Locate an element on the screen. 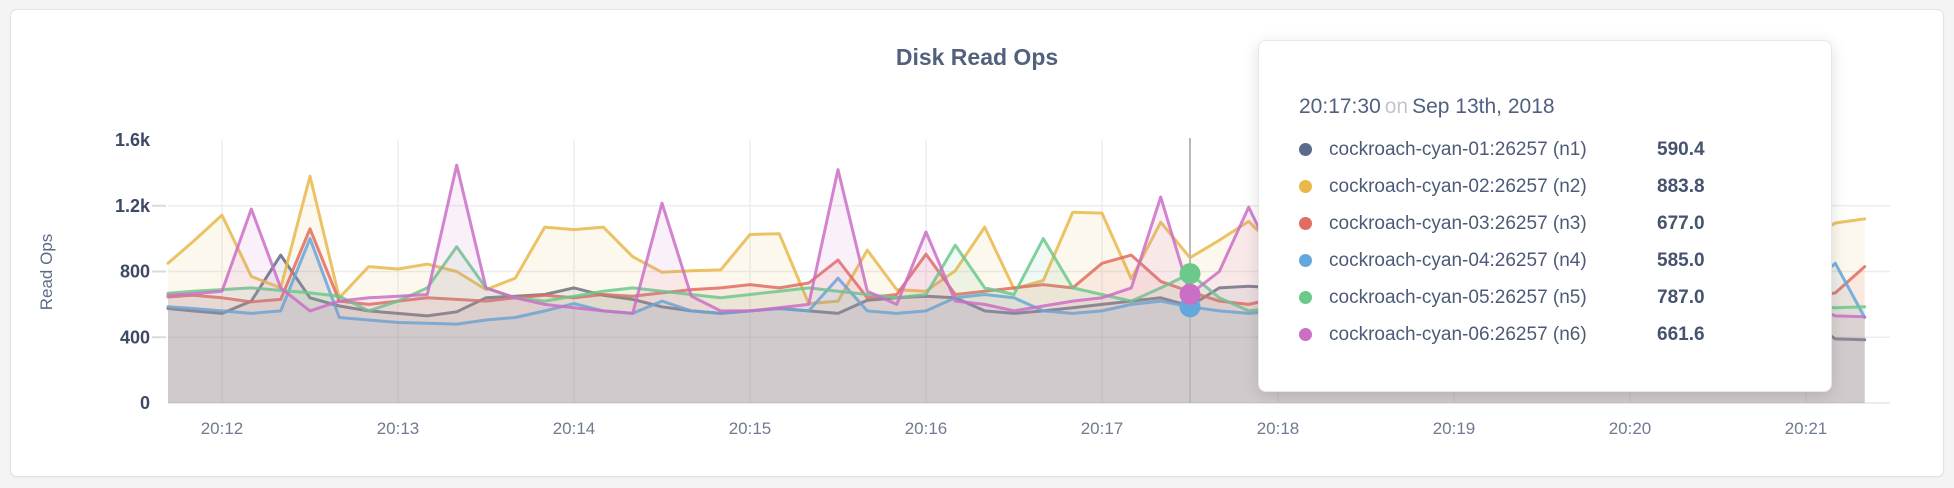 This screenshot has width=1954, height=488. series-name: cockroach-cyan-01:26257 (n1) is located at coordinates (1458, 149).